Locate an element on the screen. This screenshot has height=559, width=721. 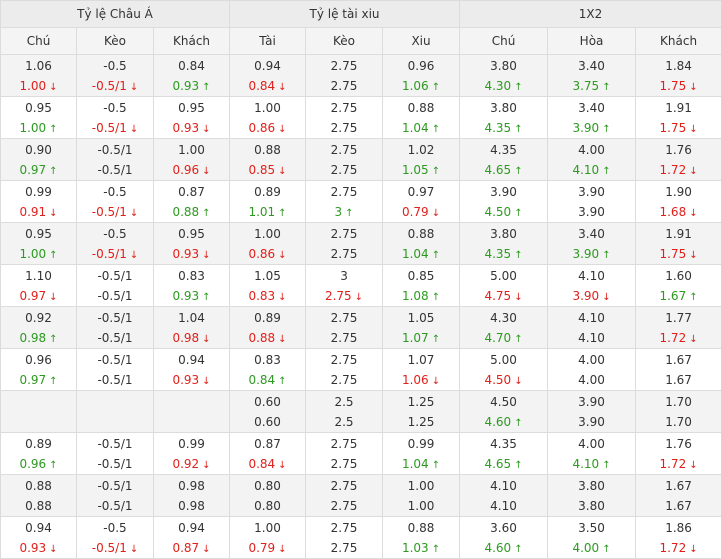
odds-text: 0.92 is located at coordinates (38, 318).